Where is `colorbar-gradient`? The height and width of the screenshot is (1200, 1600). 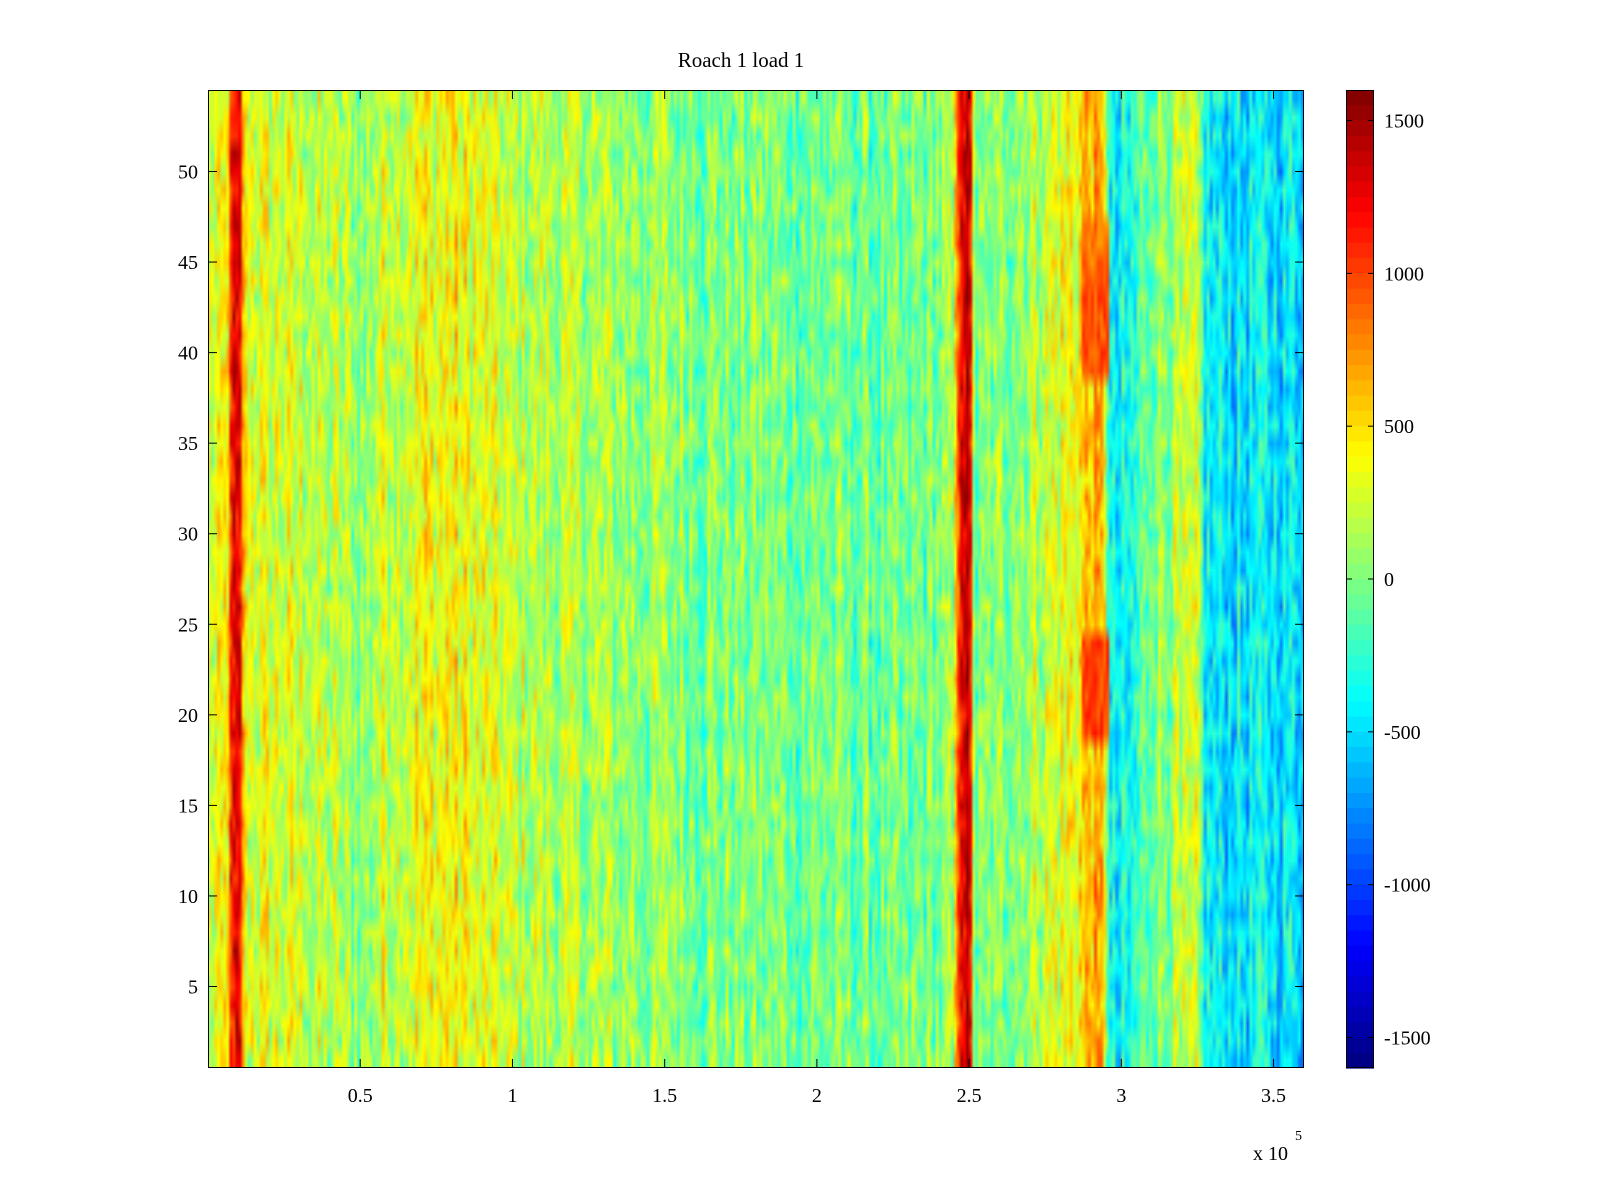 colorbar-gradient is located at coordinates (1360, 579).